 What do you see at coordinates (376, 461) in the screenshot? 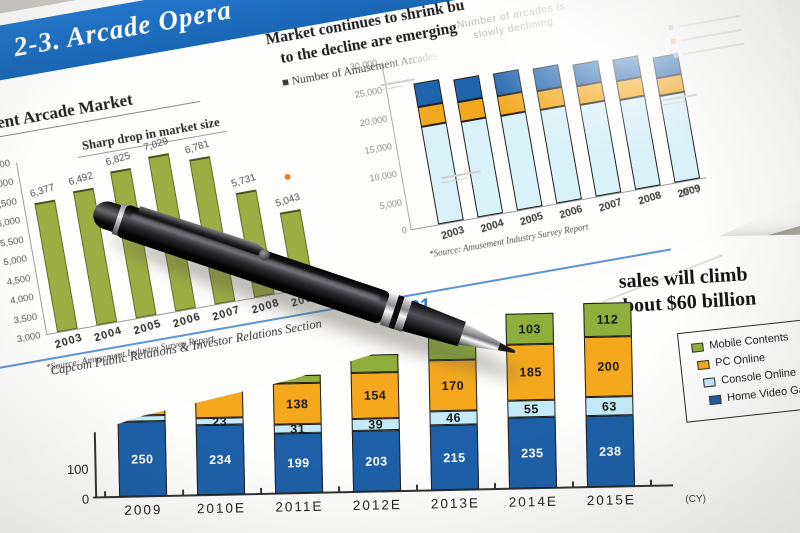
I see `segment-home-video-game-software: 203` at bounding box center [376, 461].